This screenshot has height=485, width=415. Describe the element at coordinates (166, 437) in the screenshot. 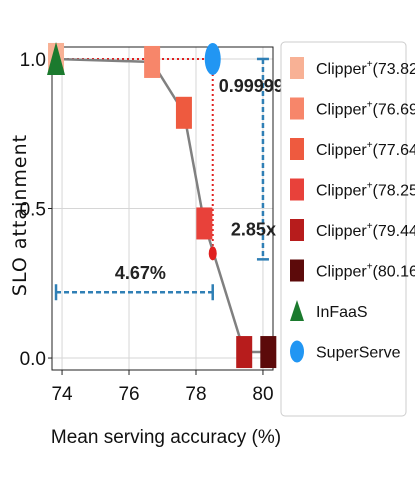

I see `x-axis-label: Mean serving accuracy (%)` at that location.